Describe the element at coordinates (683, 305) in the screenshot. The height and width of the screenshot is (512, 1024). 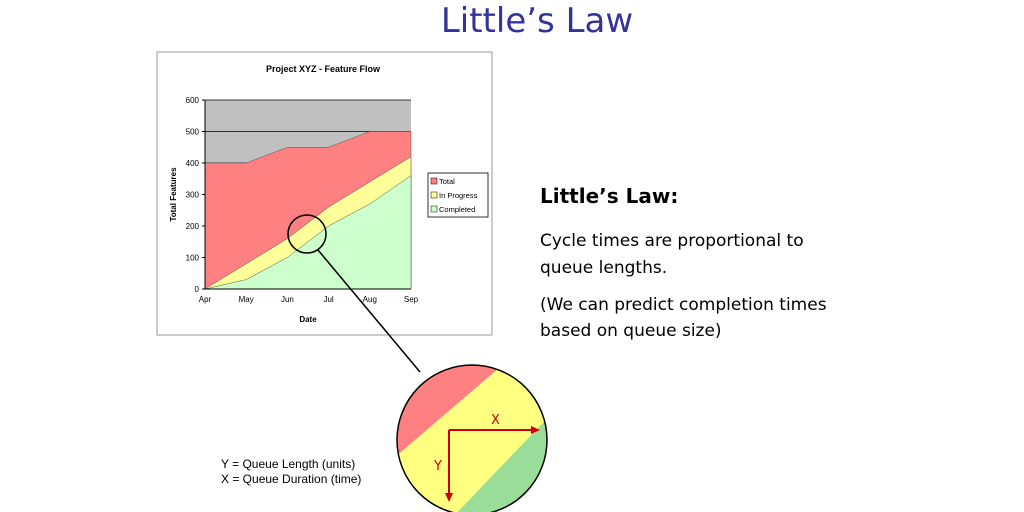
I see `body-line: (We can predict completion times` at that location.